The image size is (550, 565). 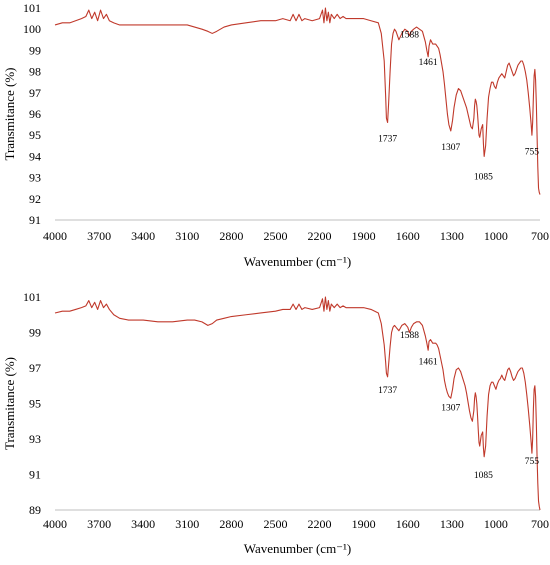 I want to click on y-tick-label: 96, so click(x=35, y=114).